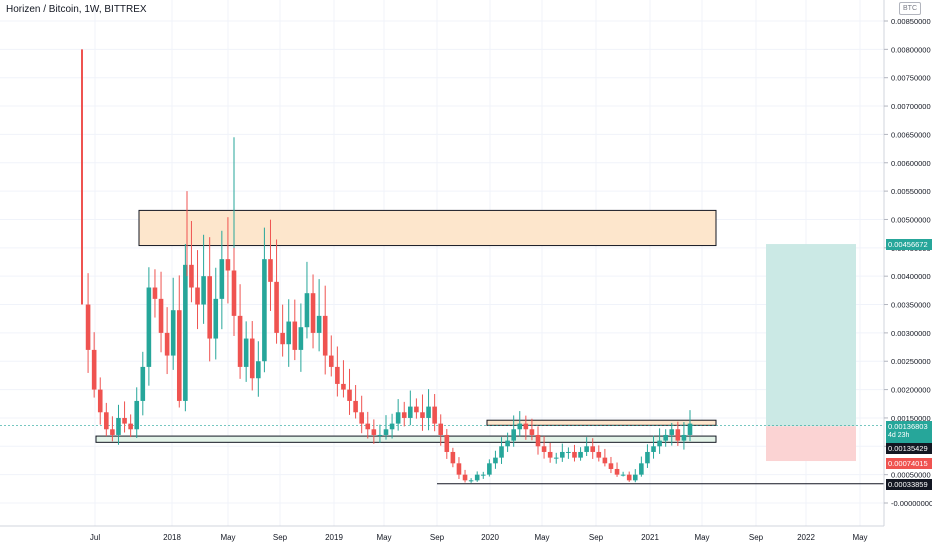 The width and height of the screenshot is (932, 550). I want to click on price-tick-label: 0.00300000, so click(911, 333).